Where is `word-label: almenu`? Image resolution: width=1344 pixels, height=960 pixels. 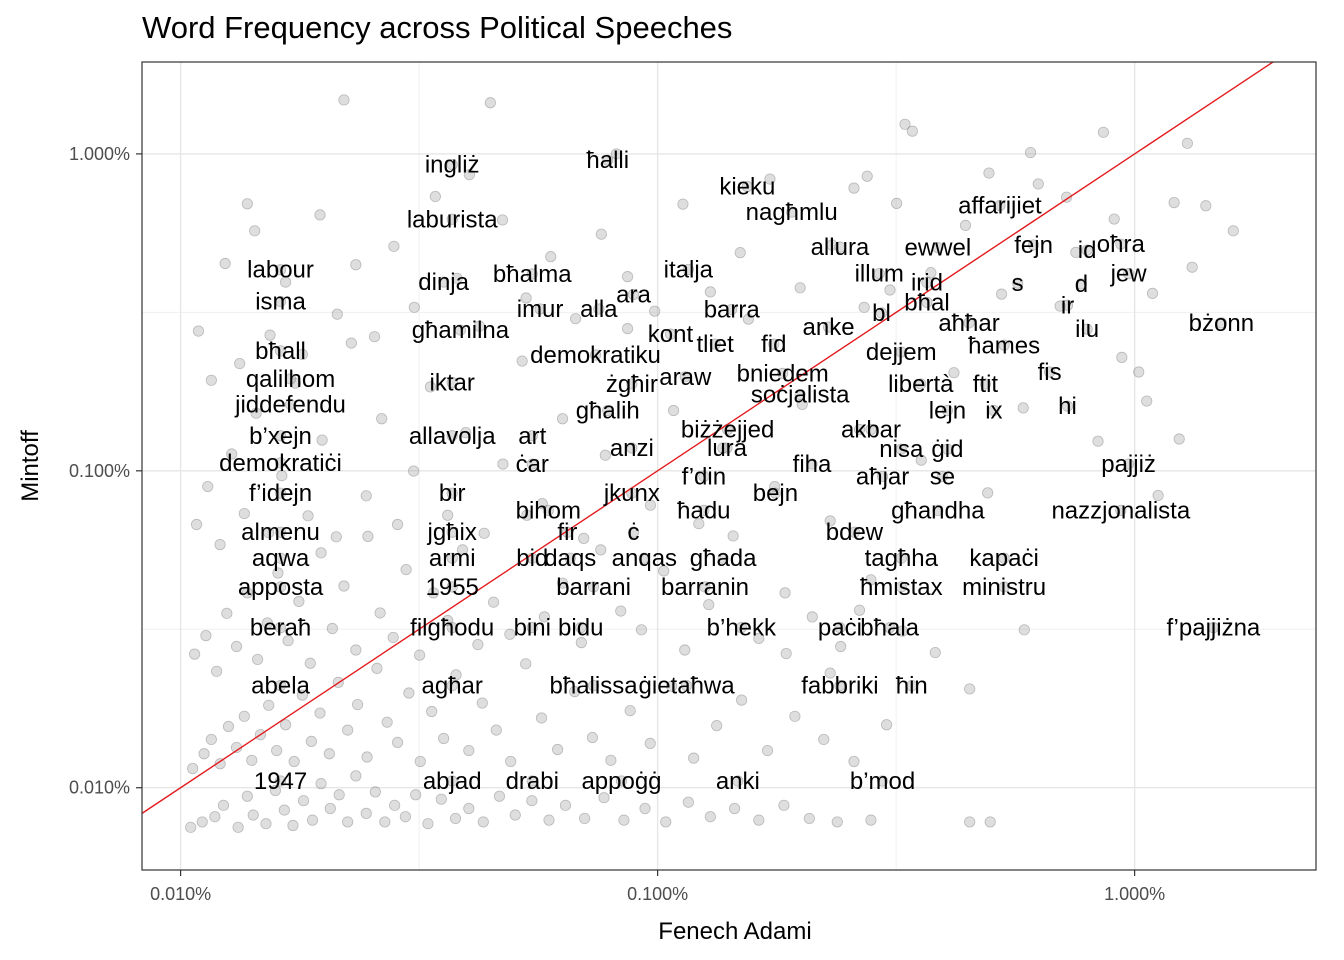 word-label: almenu is located at coordinates (280, 532).